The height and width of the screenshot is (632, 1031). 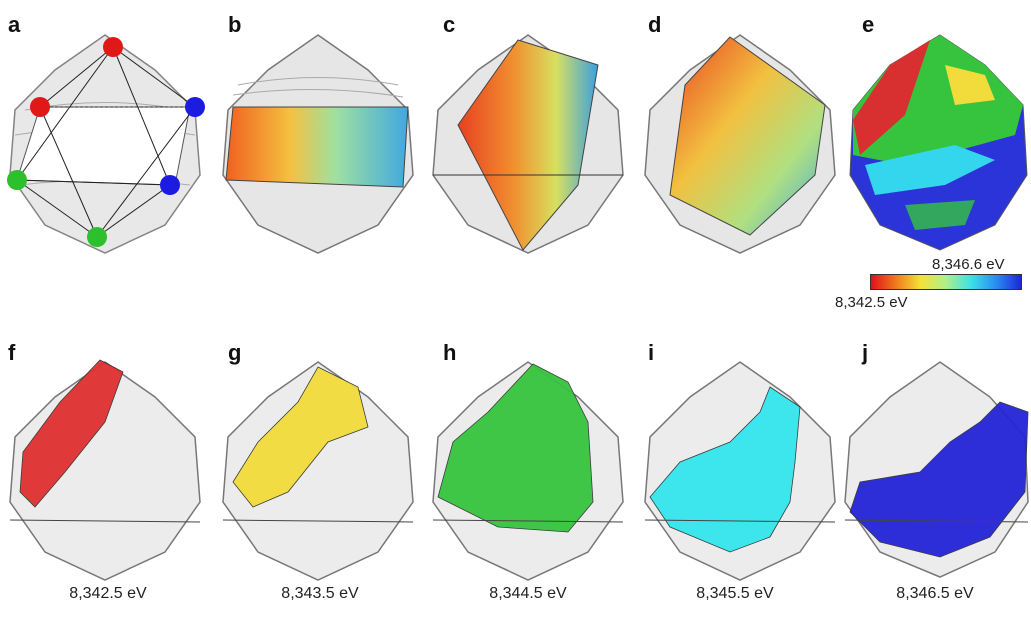 What do you see at coordinates (97, 237) in the screenshot?
I see `vertex-marker-bottom` at bounding box center [97, 237].